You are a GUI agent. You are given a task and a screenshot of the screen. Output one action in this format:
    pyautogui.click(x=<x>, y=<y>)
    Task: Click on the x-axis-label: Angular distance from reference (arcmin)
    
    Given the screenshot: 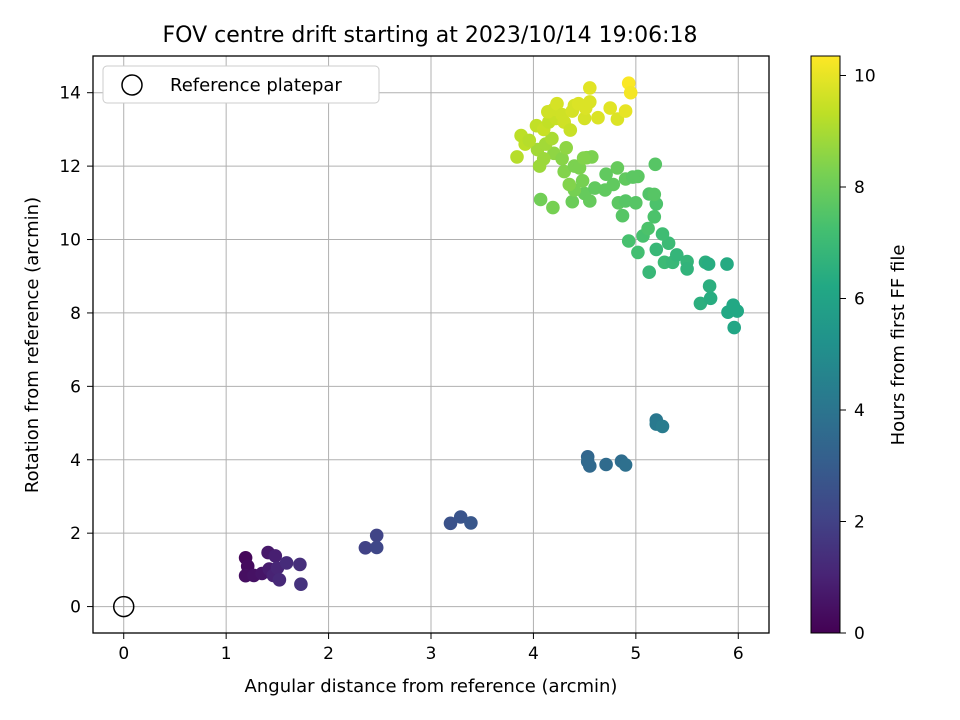 What is the action you would take?
    pyautogui.click(x=431, y=686)
    